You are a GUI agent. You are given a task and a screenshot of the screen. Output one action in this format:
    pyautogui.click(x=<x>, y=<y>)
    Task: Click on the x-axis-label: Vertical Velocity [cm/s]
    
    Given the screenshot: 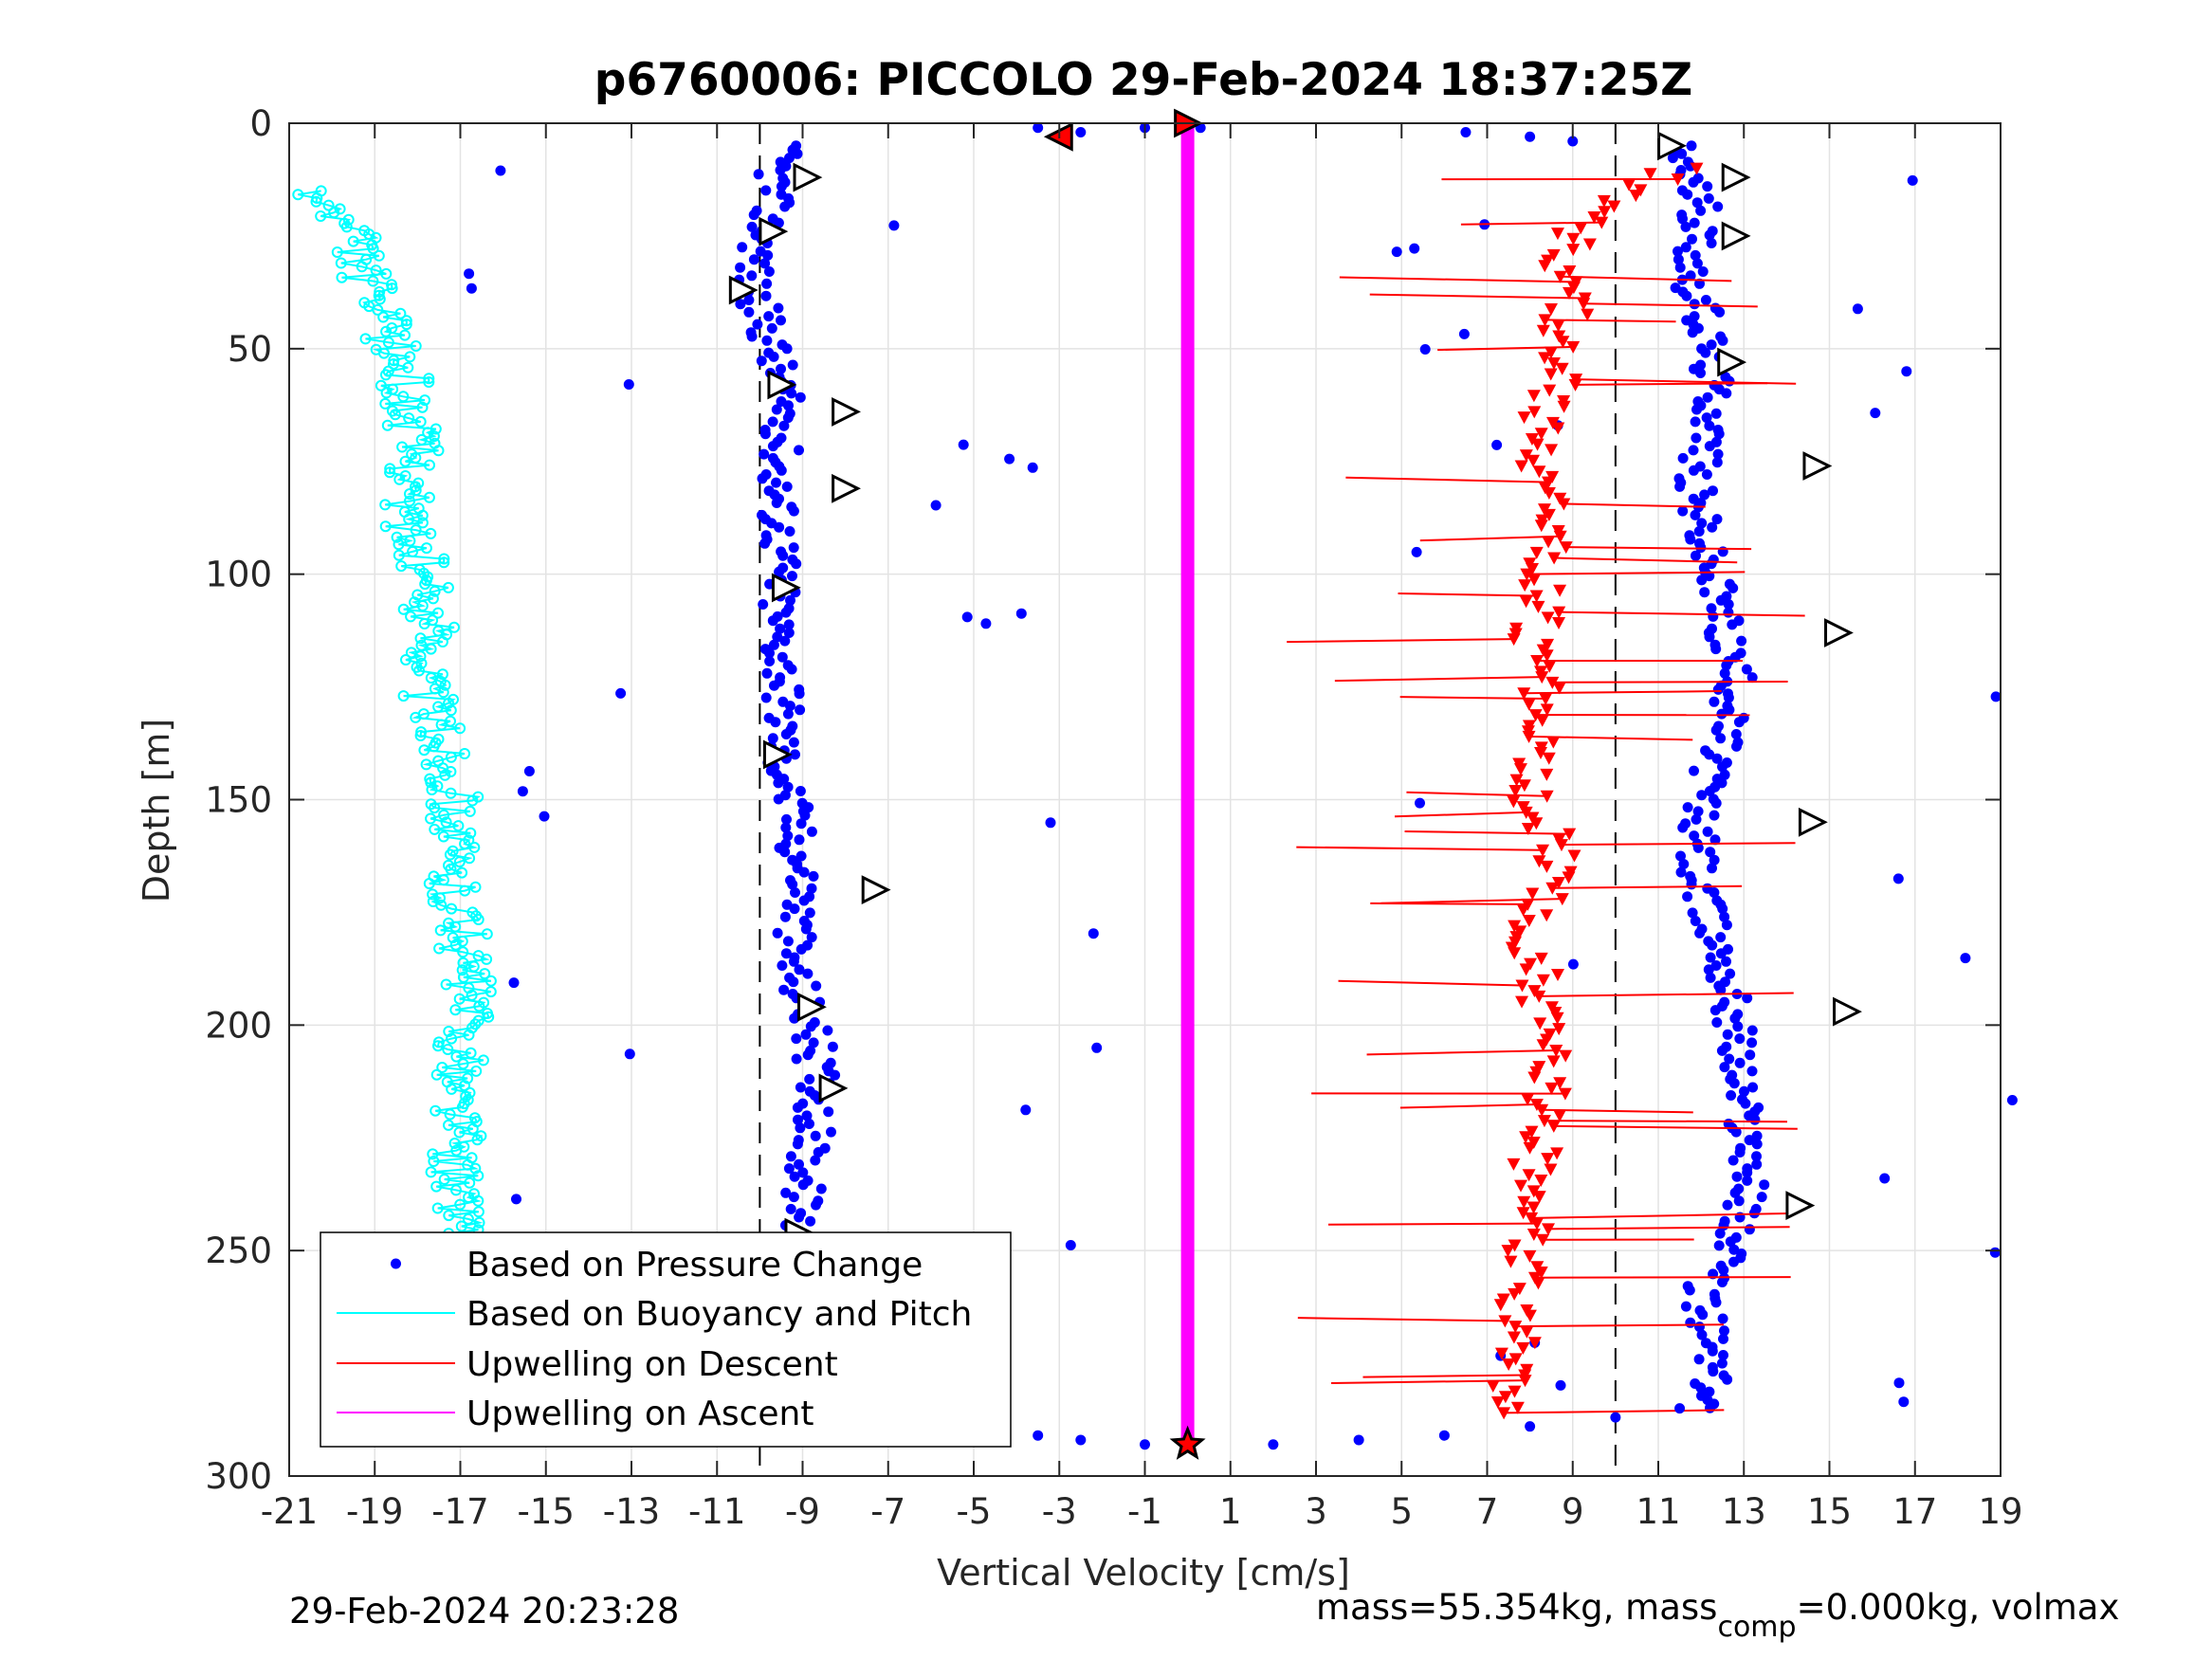 What is the action you would take?
    pyautogui.click(x=1143, y=1573)
    